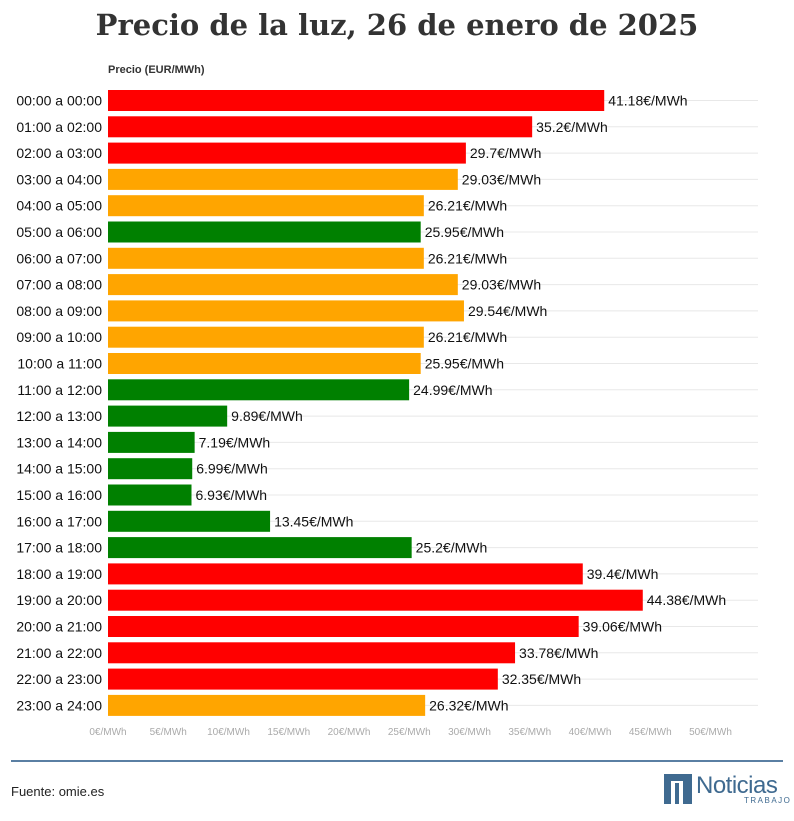 Image resolution: width=794 pixels, height=821 pixels. Describe the element at coordinates (622, 627) in the screenshot. I see `value-label: 39.06€/MWh` at that location.